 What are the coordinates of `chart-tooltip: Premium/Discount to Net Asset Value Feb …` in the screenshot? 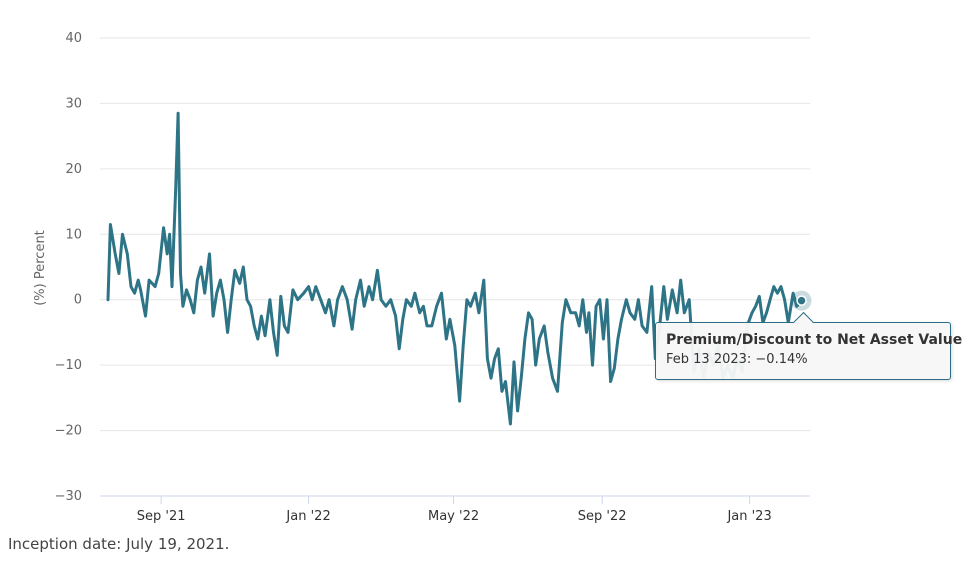 It's located at (809, 345).